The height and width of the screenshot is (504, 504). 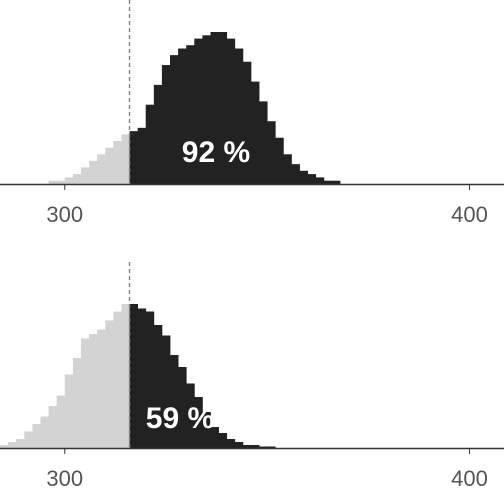 I want to click on percent-annotation: 59 %, so click(x=180, y=418).